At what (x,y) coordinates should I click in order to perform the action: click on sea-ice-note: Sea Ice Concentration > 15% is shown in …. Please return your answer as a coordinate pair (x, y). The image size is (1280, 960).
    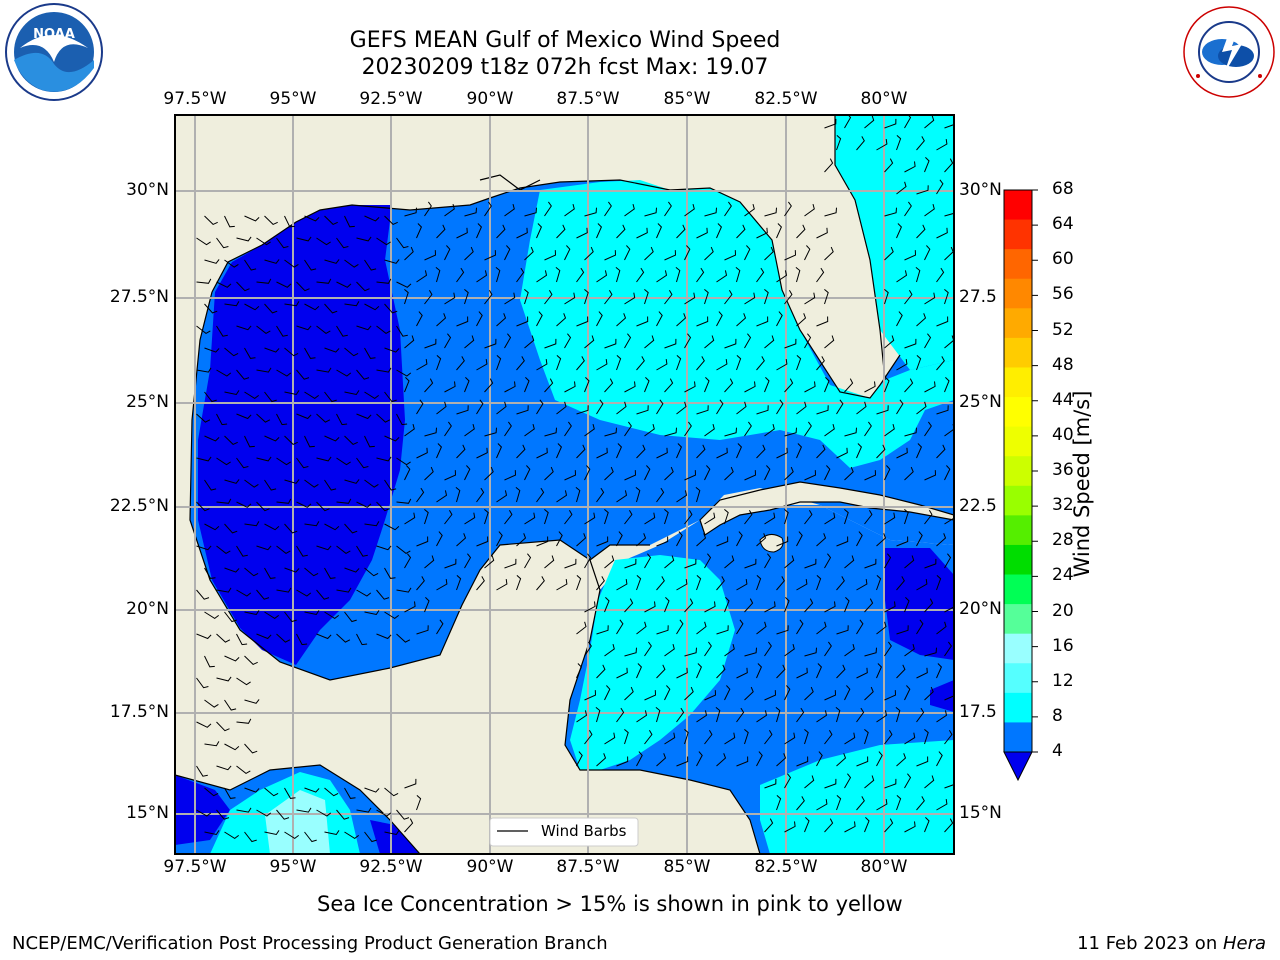
    Looking at the image, I should click on (610, 904).